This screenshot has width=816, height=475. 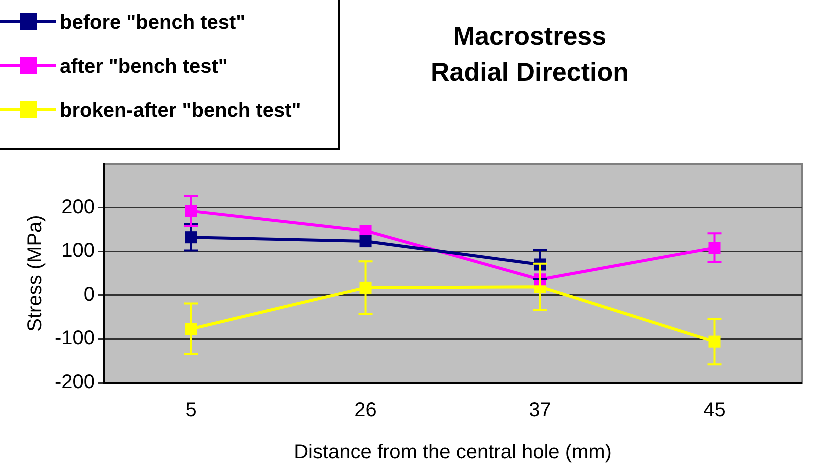 What do you see at coordinates (90, 295) in the screenshot?
I see `y-tick-label: 0` at bounding box center [90, 295].